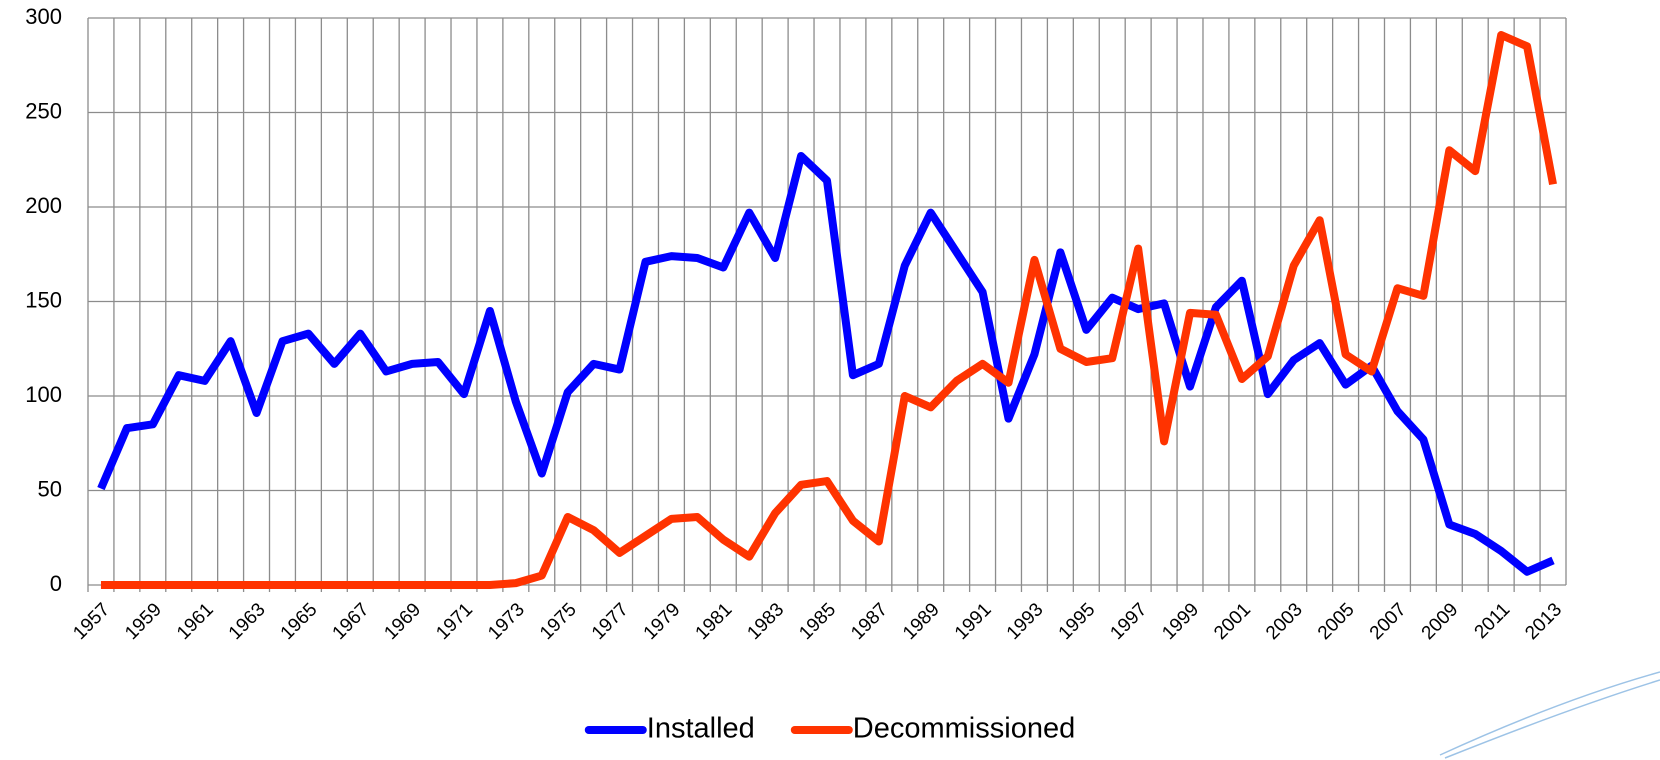 The width and height of the screenshot is (1660, 760). What do you see at coordinates (43, 16) in the screenshot?
I see `y-tick-label: 300` at bounding box center [43, 16].